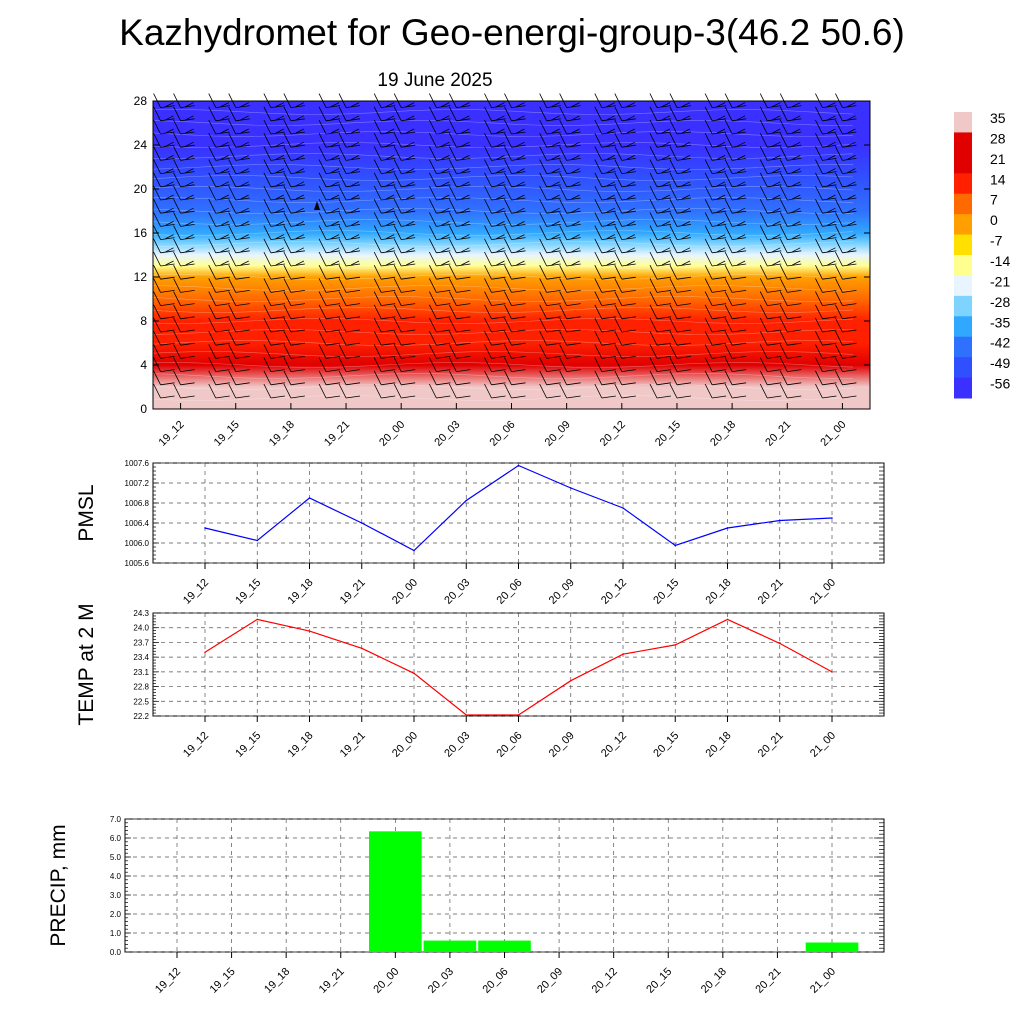 This screenshot has width=1024, height=1024. Describe the element at coordinates (982, 254) in the screenshot. I see `colorbar: 35 28 21 14 7 0 -7 -14 -21 -28 -35 -42 -49 -56` at that location.